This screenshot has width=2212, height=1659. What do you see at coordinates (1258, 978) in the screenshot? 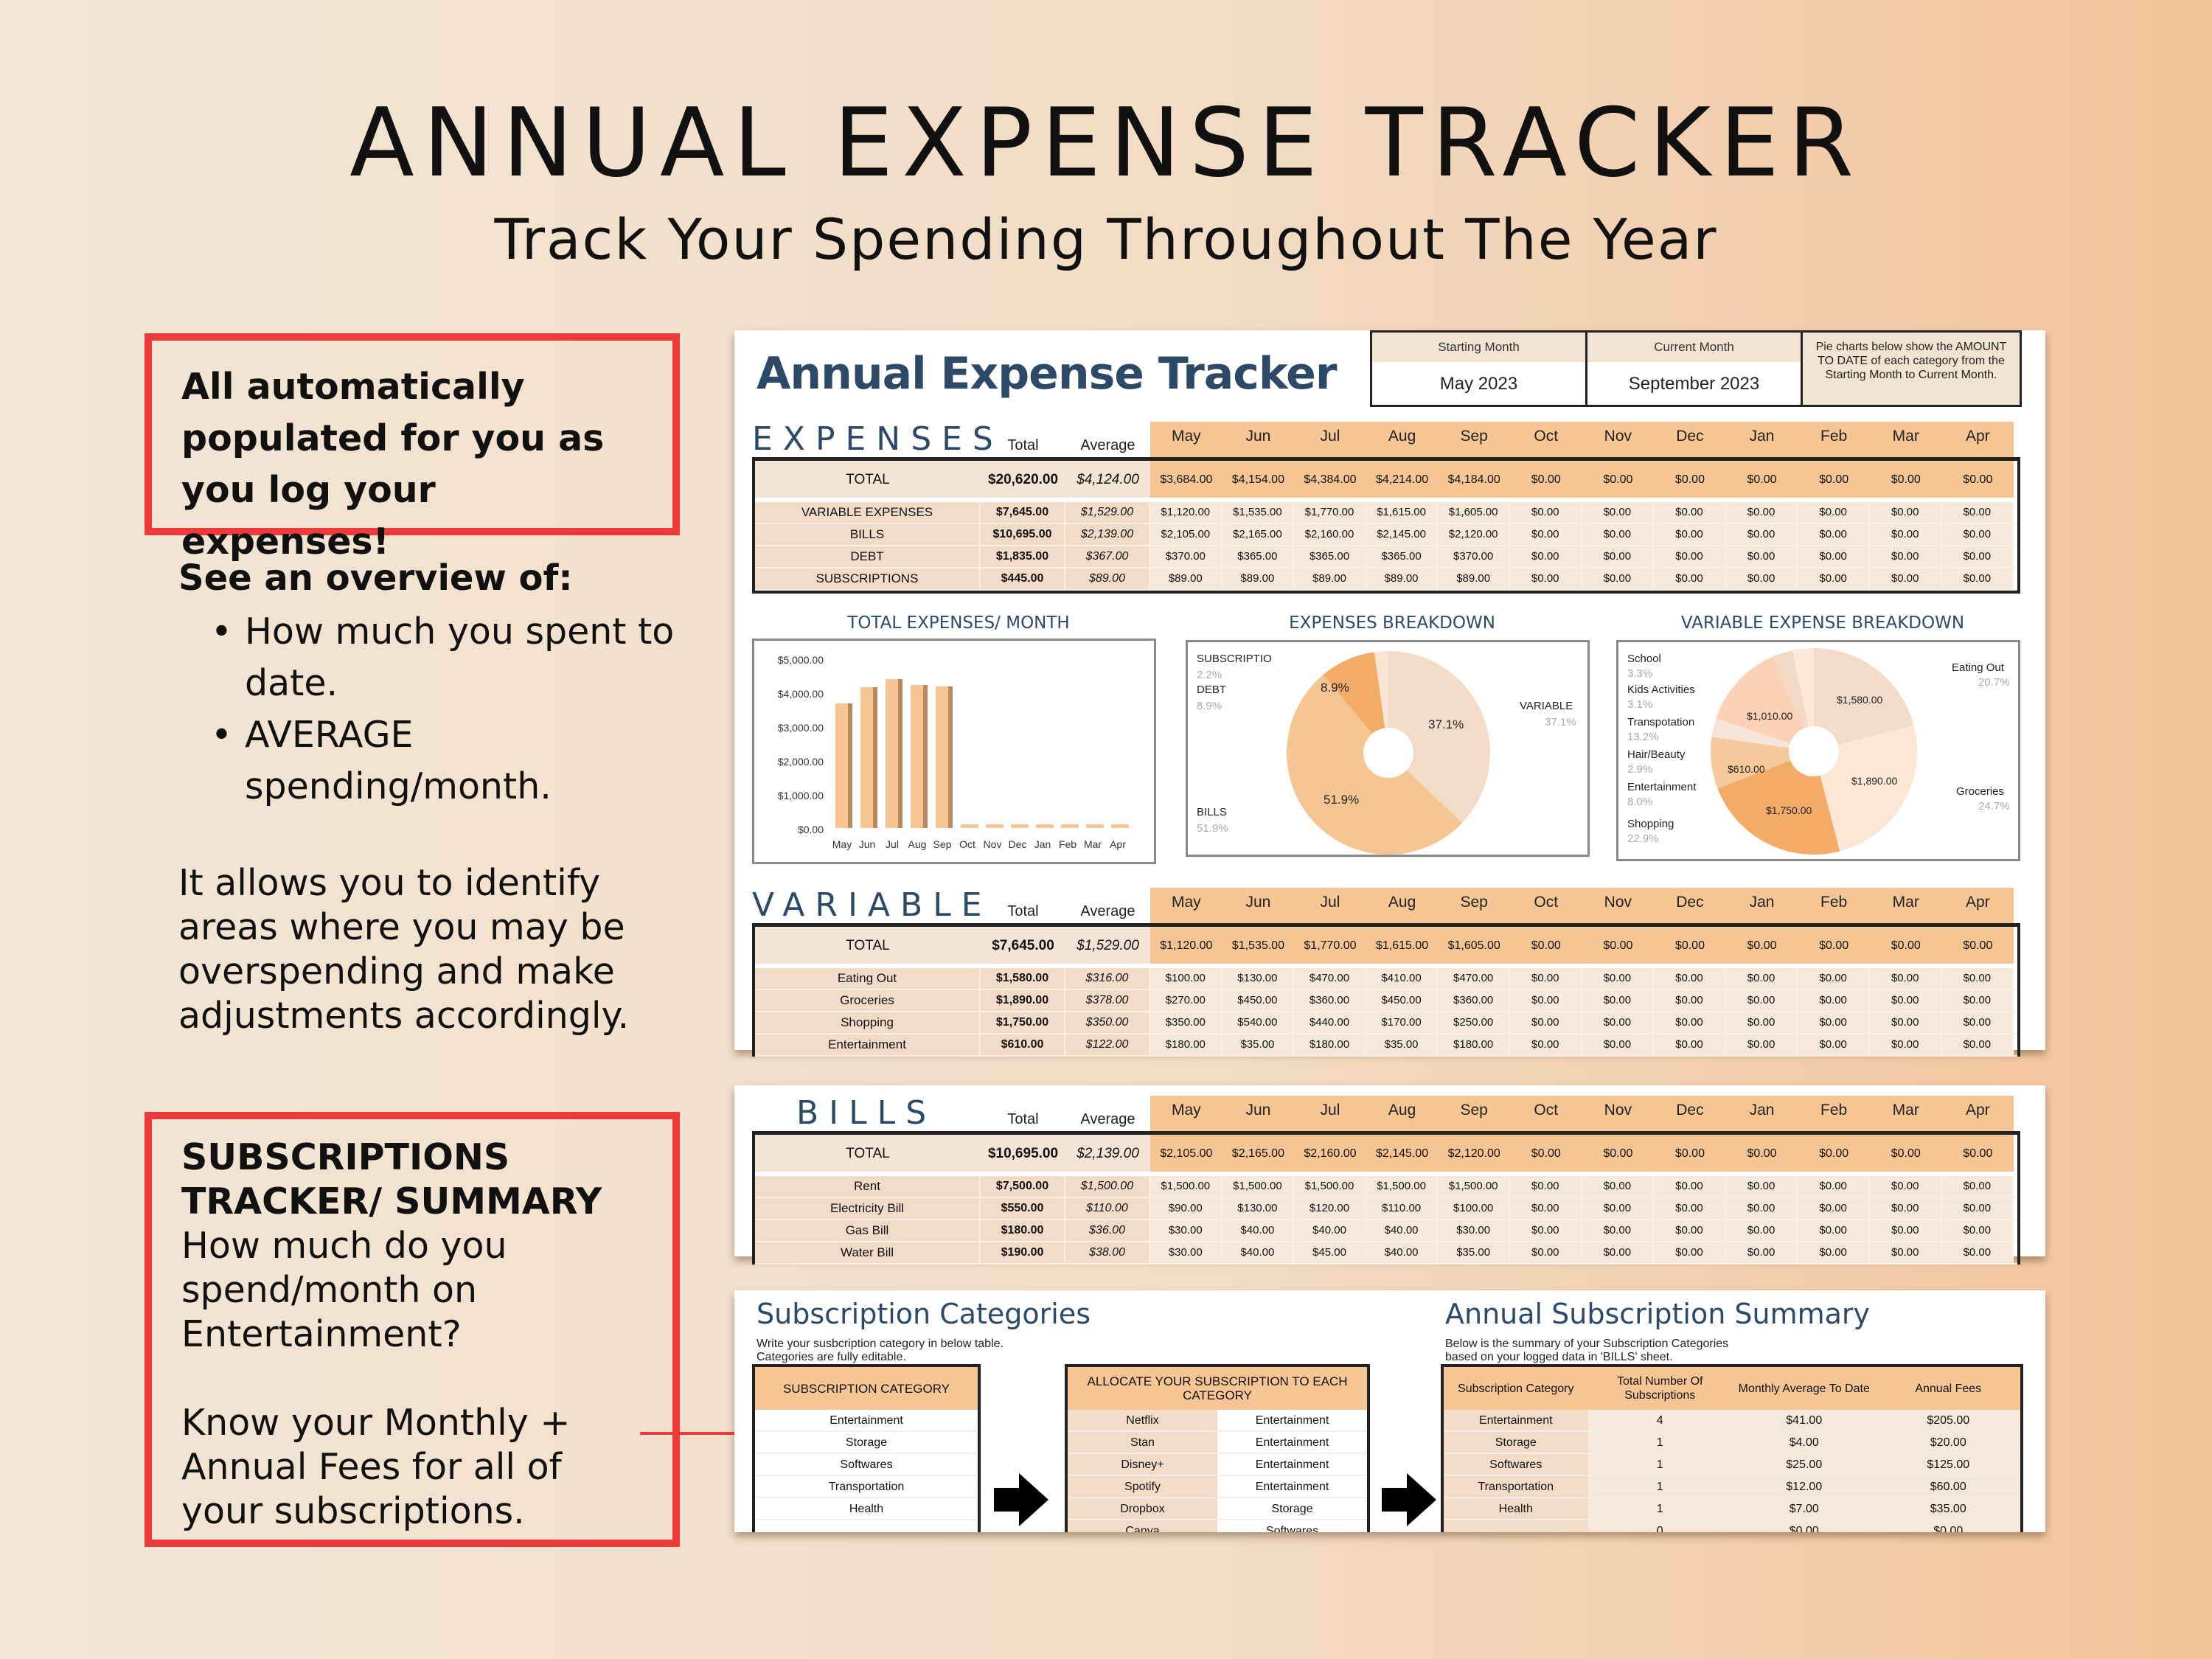
I see `cell: $130.00` at bounding box center [1258, 978].